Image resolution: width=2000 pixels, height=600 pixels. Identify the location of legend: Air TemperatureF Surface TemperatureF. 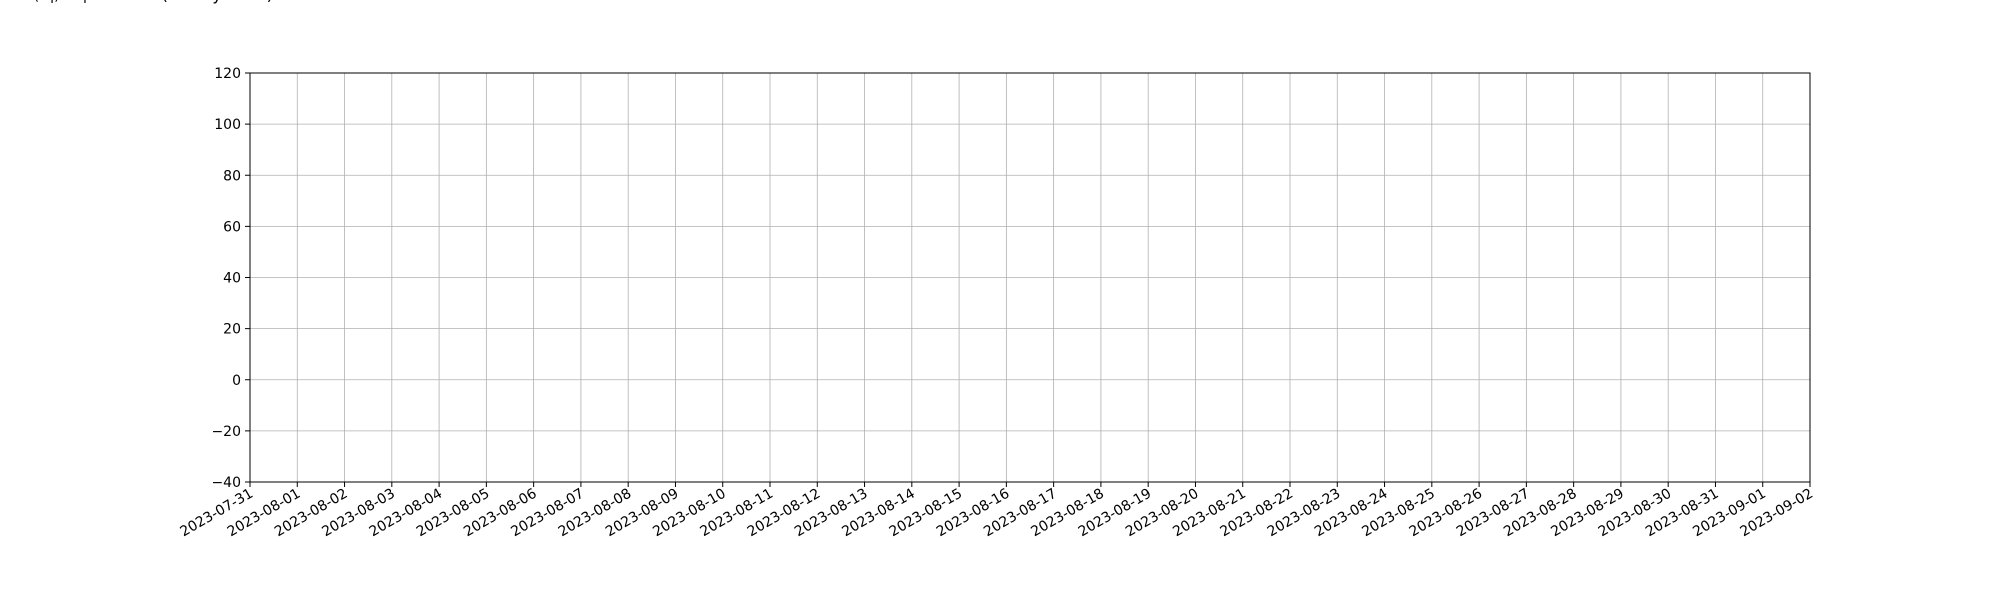
(74, 2).